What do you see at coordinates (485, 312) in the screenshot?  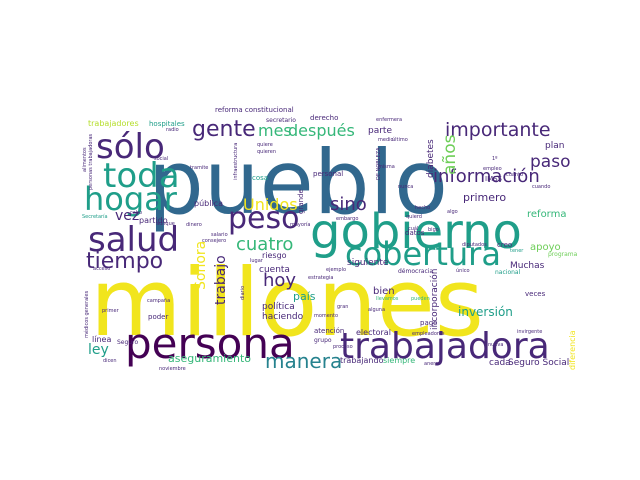 I see `word-inversion: inversión` at bounding box center [485, 312].